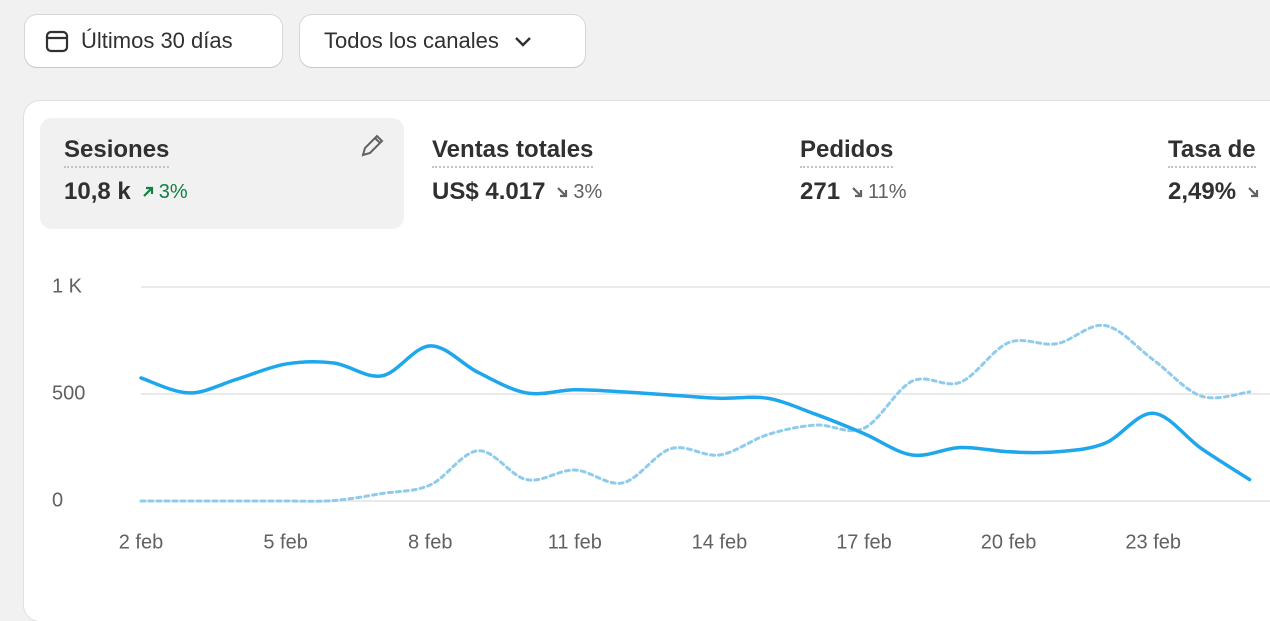  What do you see at coordinates (67, 286) in the screenshot?
I see `y-tick-label: 1 K` at bounding box center [67, 286].